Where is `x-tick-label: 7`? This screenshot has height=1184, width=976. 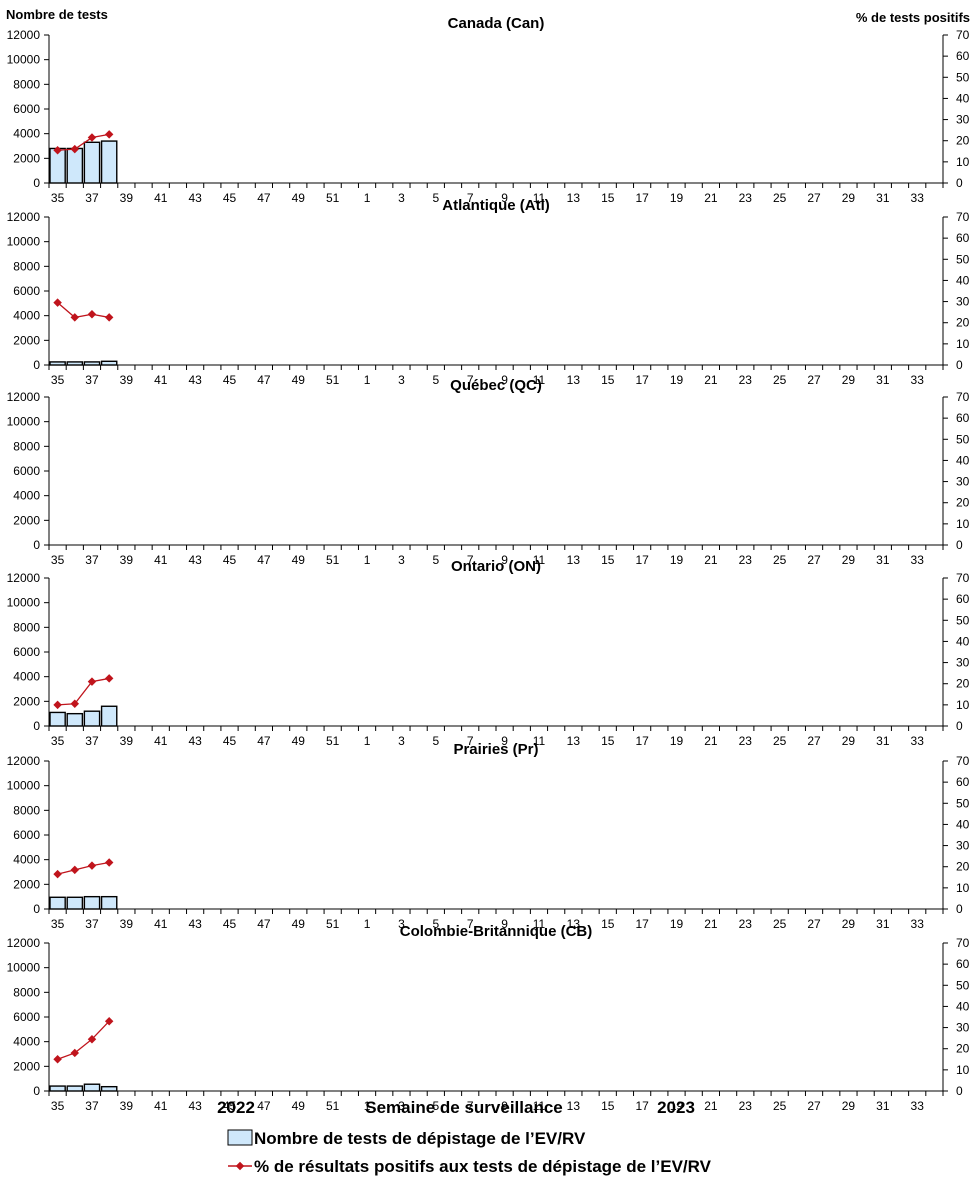 x-tick-label: 7 is located at coordinates (470, 741).